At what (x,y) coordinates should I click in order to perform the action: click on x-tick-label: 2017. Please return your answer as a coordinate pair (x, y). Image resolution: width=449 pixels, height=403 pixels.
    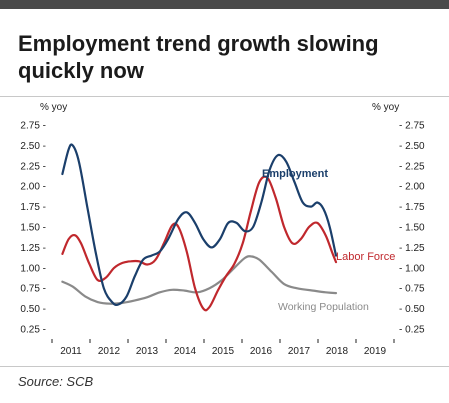
    Looking at the image, I should click on (299, 351).